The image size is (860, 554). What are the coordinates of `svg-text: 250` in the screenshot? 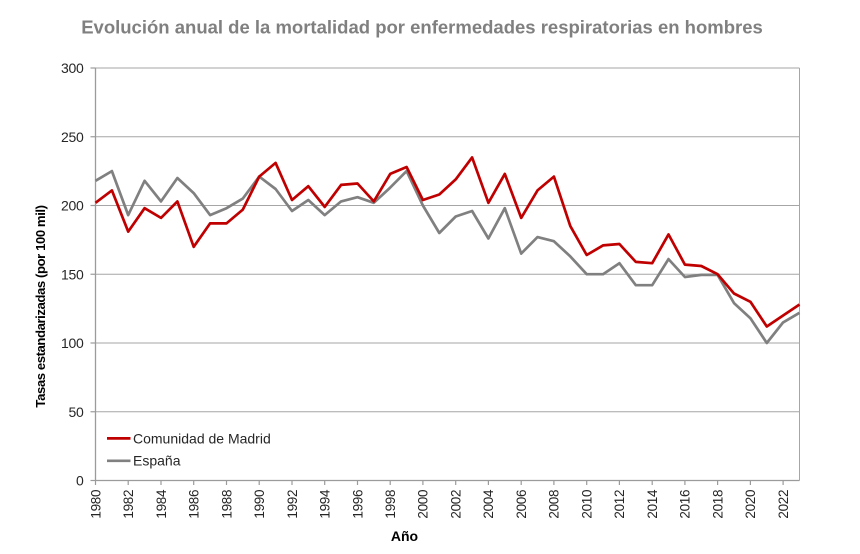 It's located at (72, 137).